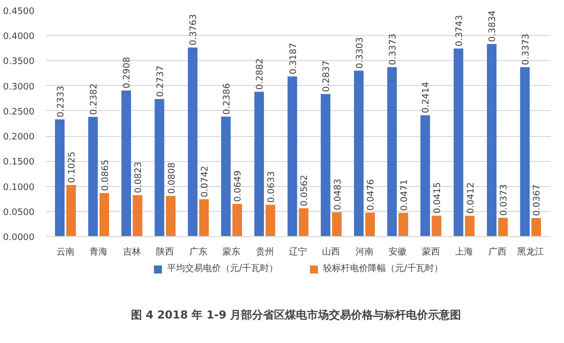 The width and height of the screenshot is (564, 343). What do you see at coordinates (172, 178) in the screenshot?
I see `data-label: 0.0808` at bounding box center [172, 178].